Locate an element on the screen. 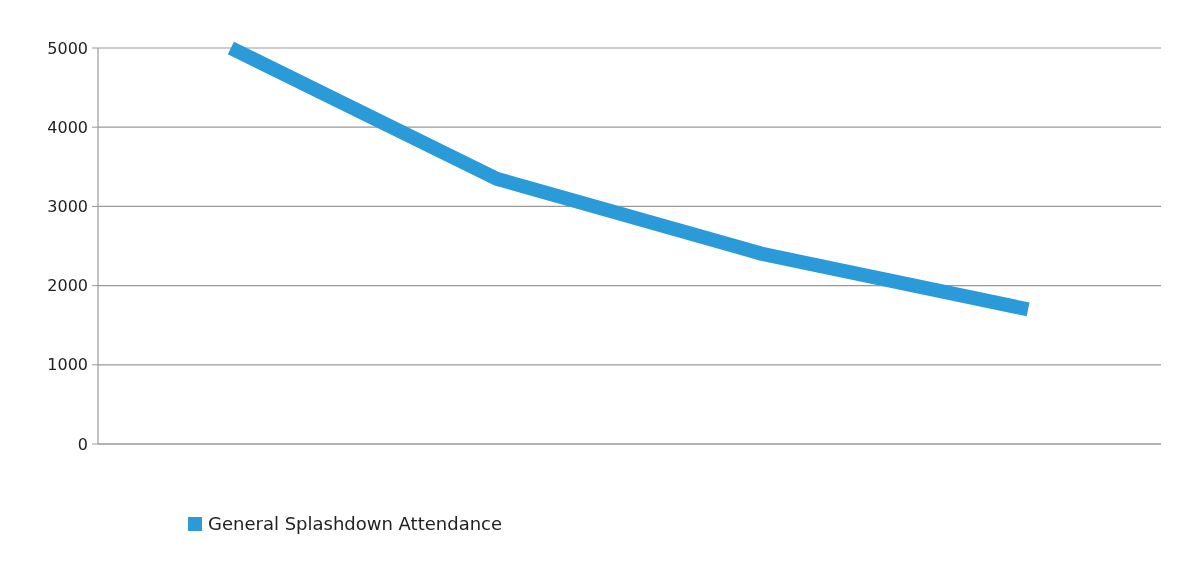 Image resolution: width=1199 pixels, height=562 pixels. y-tick-label: 2000 is located at coordinates (67, 286).